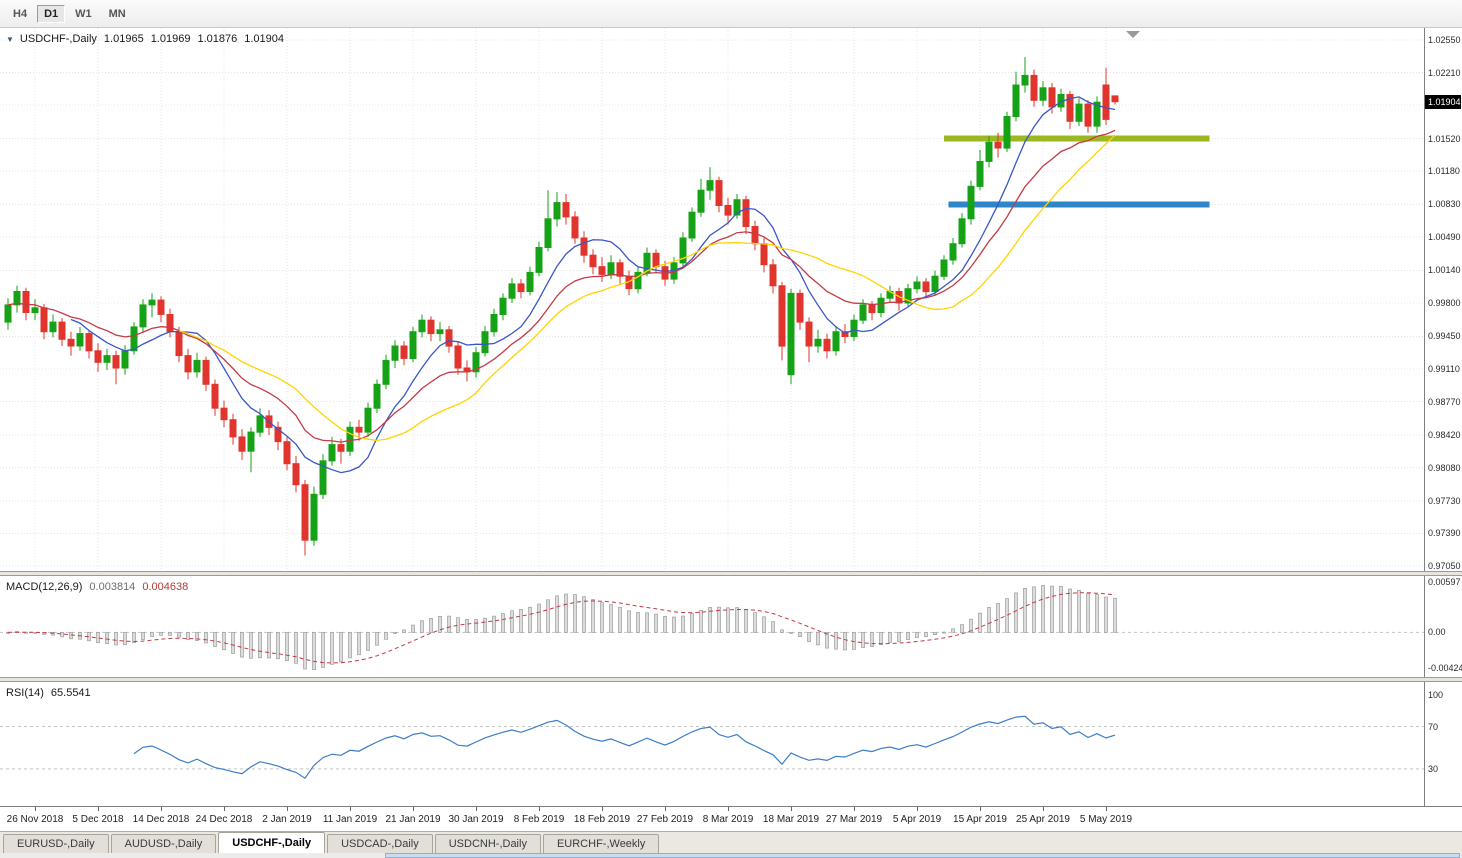  What do you see at coordinates (1444, 336) in the screenshot?
I see `price-axis-label: 0.99450` at bounding box center [1444, 336].